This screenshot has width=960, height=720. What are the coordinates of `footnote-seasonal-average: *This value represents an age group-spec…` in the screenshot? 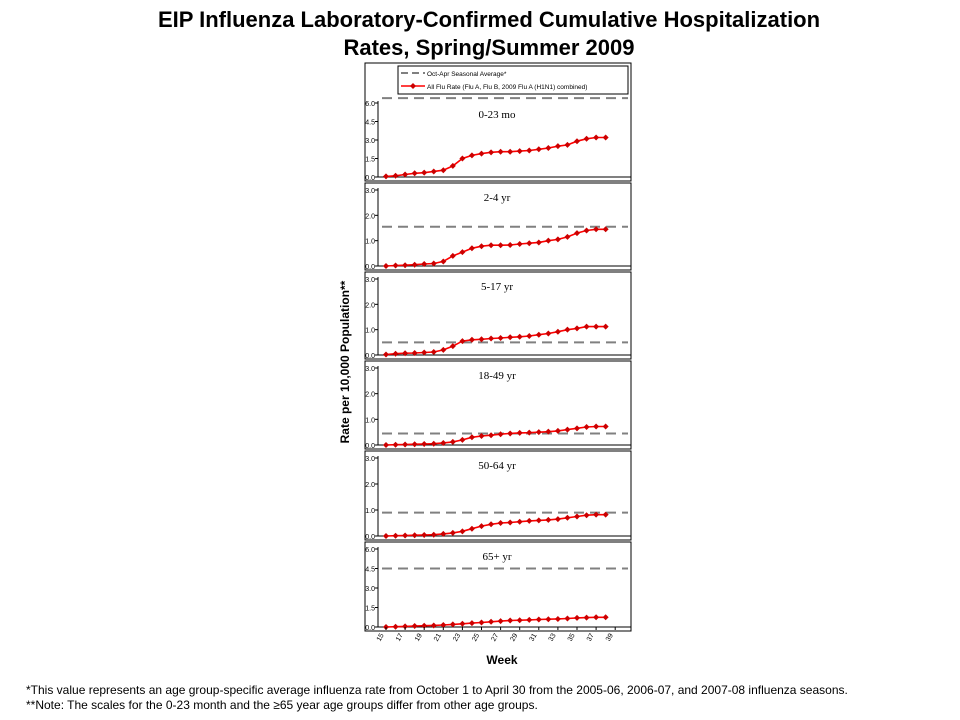 It's located at (437, 690).